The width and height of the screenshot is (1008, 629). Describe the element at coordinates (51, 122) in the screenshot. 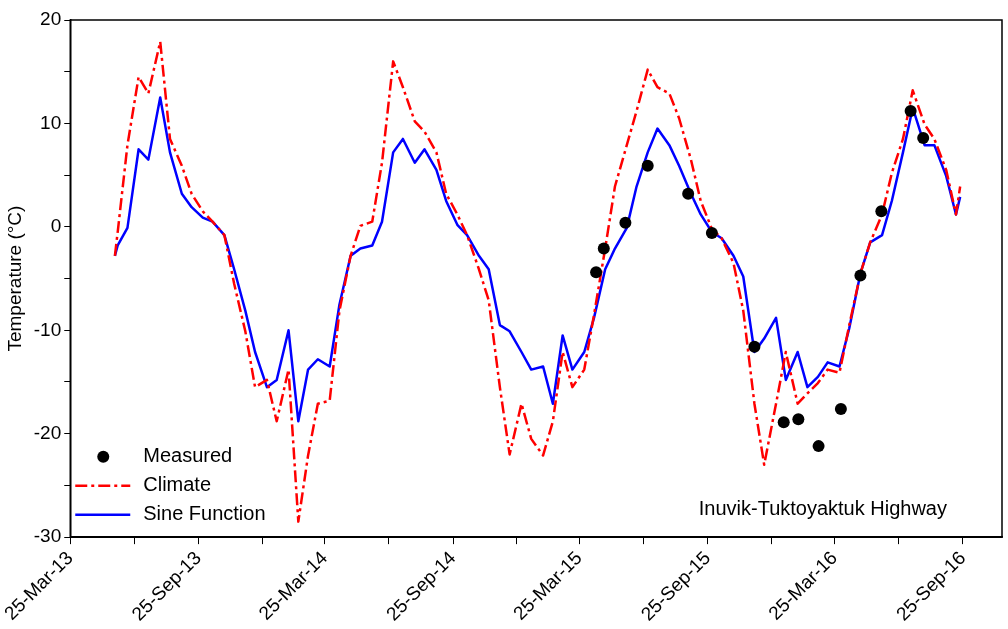

I see `y-tick-label: 10` at that location.